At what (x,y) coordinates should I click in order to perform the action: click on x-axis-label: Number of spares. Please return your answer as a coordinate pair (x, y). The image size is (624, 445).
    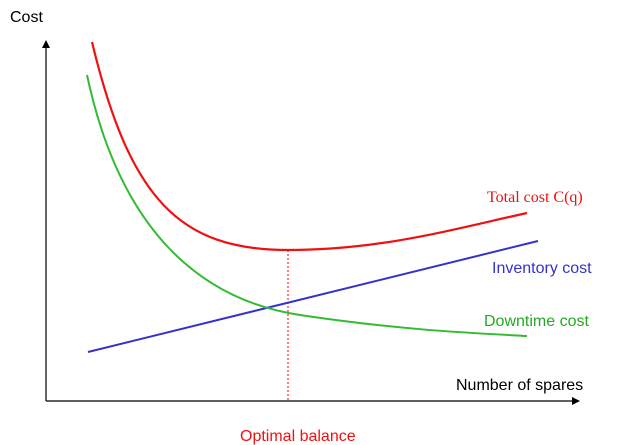
    Looking at the image, I should click on (519, 385).